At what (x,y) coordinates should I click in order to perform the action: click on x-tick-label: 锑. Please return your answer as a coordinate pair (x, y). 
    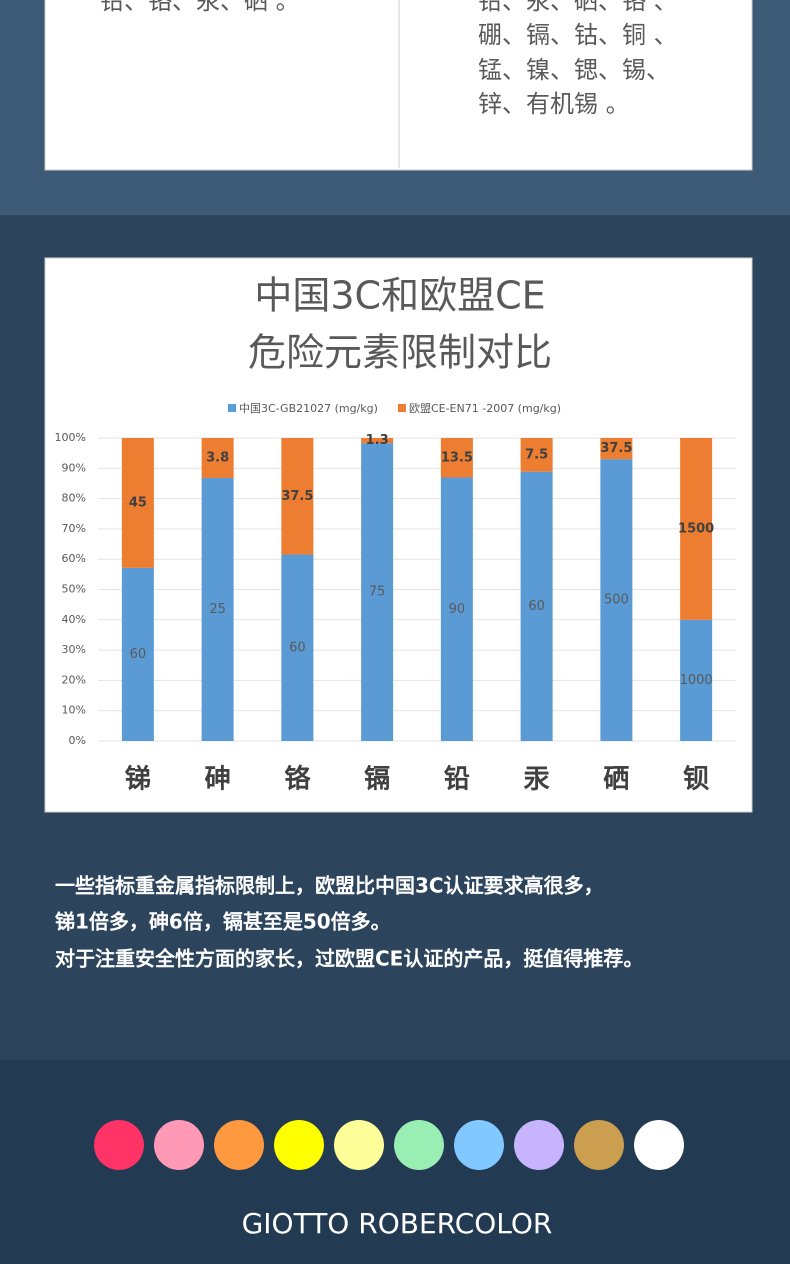
    Looking at the image, I should click on (138, 780).